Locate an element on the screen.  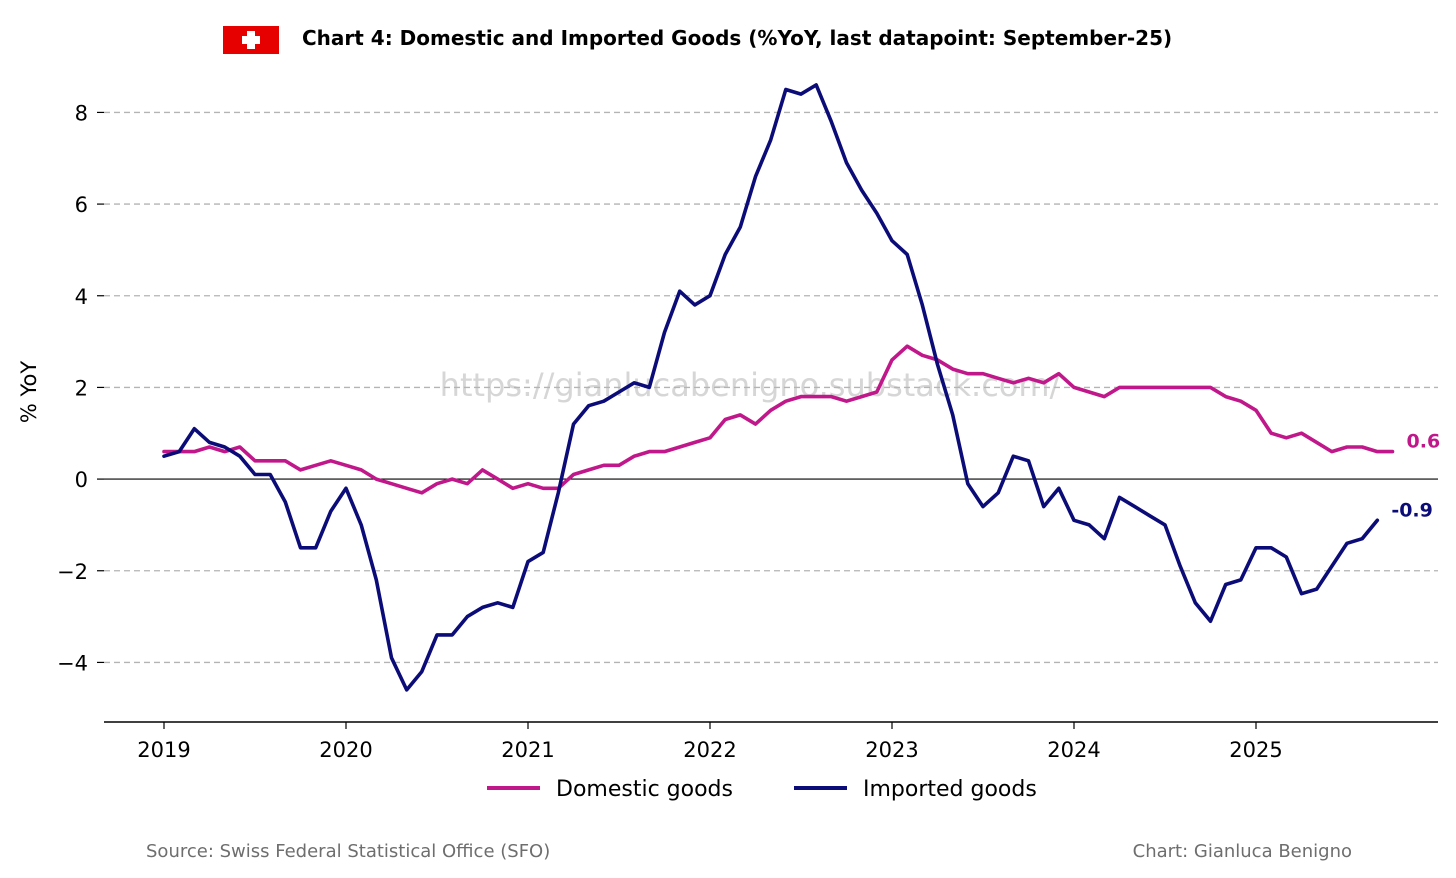
domestic-goods-line is located at coordinates (778, 419).